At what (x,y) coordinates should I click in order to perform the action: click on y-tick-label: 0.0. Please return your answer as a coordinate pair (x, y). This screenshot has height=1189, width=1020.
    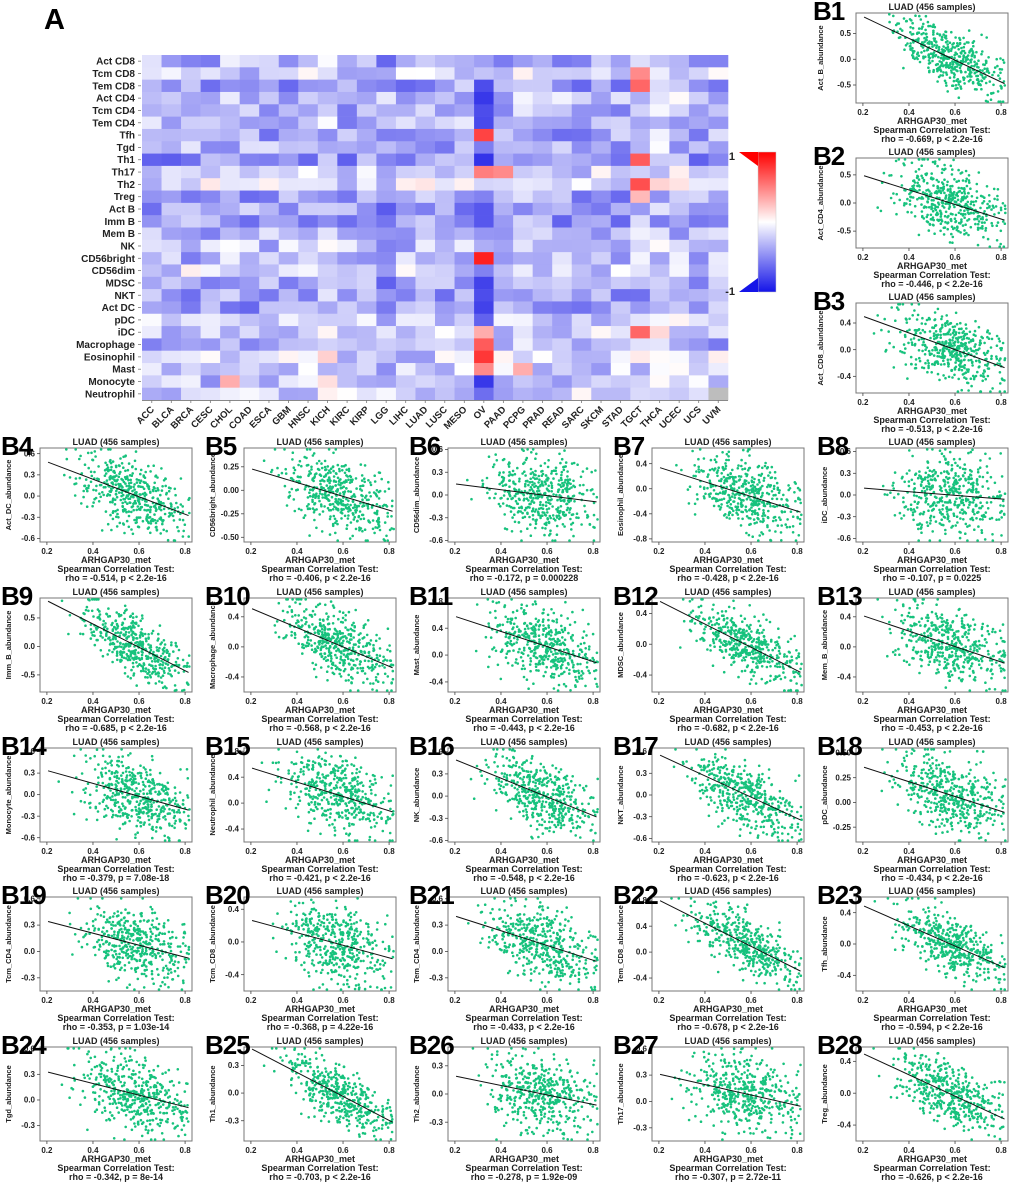
    Looking at the image, I should click on (846, 203).